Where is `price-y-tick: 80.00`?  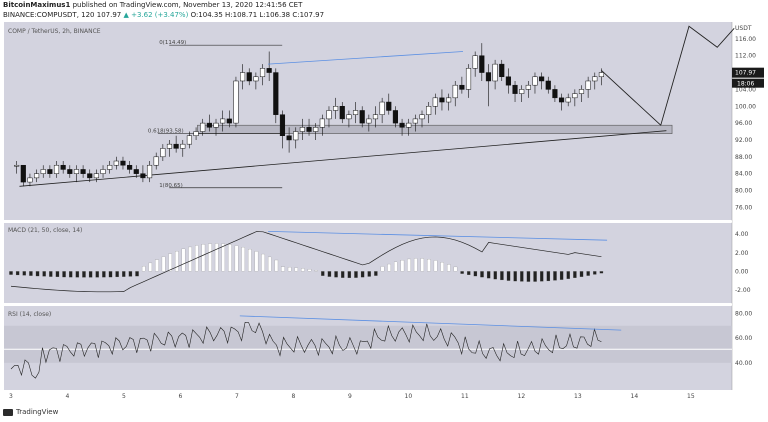
price-y-tick: 80.00 is located at coordinates (743, 191).